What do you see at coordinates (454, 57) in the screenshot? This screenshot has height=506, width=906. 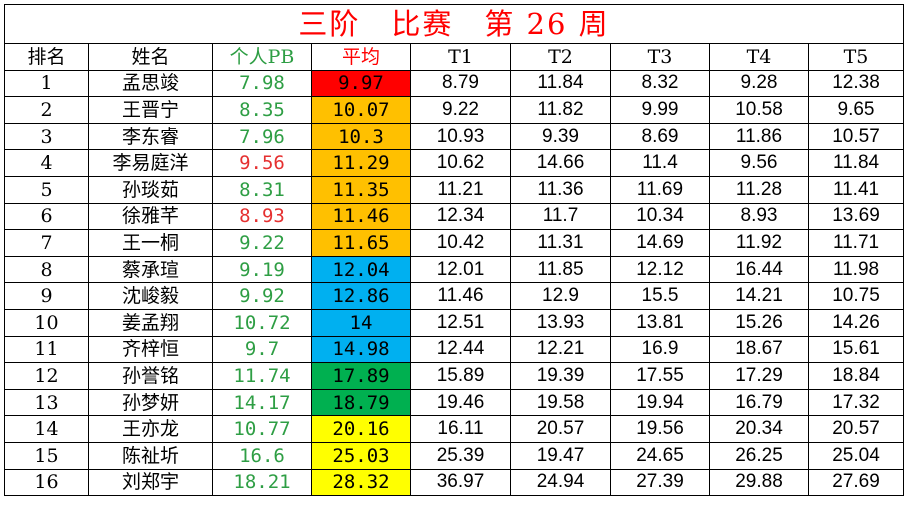 I see `header-row: 排名 姓名 个人PB 平均 T1 T2 T3 T4 T5` at bounding box center [454, 57].